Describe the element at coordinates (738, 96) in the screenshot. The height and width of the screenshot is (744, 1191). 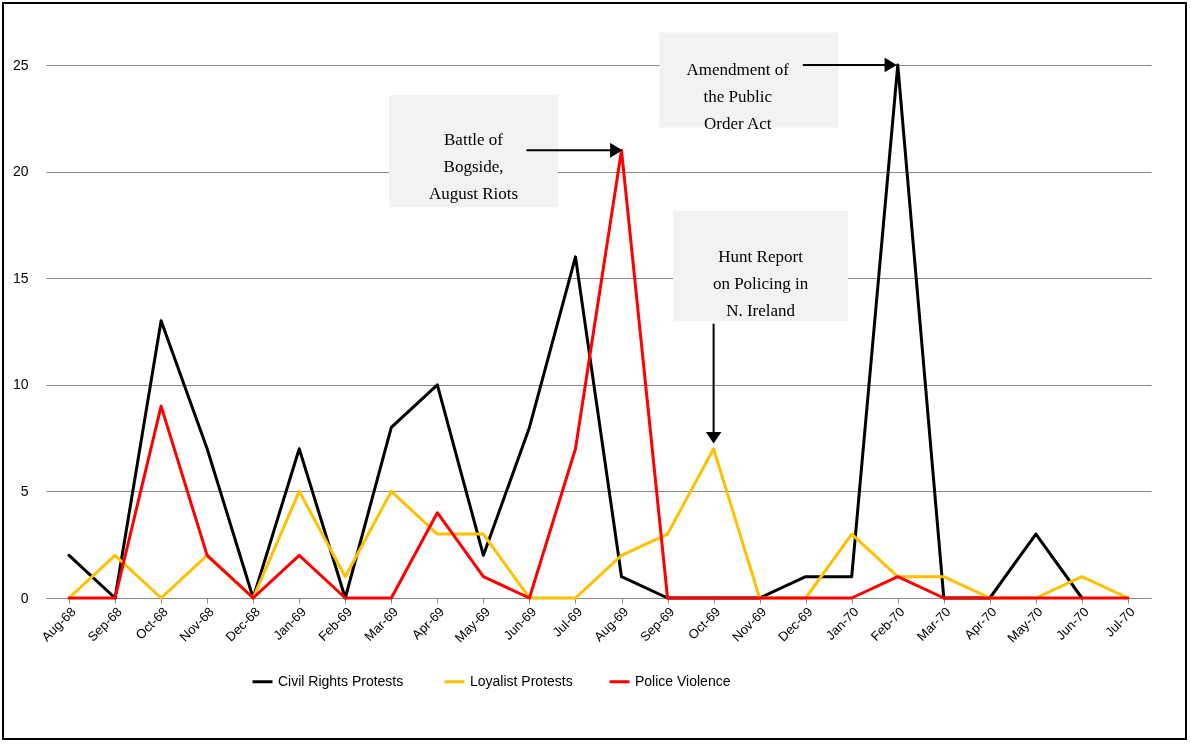
I see `annotation: Amendment of the Public Order Act` at that location.